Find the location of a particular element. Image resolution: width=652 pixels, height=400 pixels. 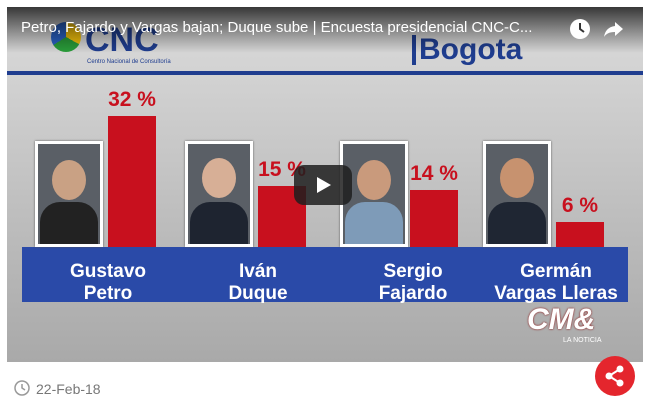

clock-icon is located at coordinates (22, 388).